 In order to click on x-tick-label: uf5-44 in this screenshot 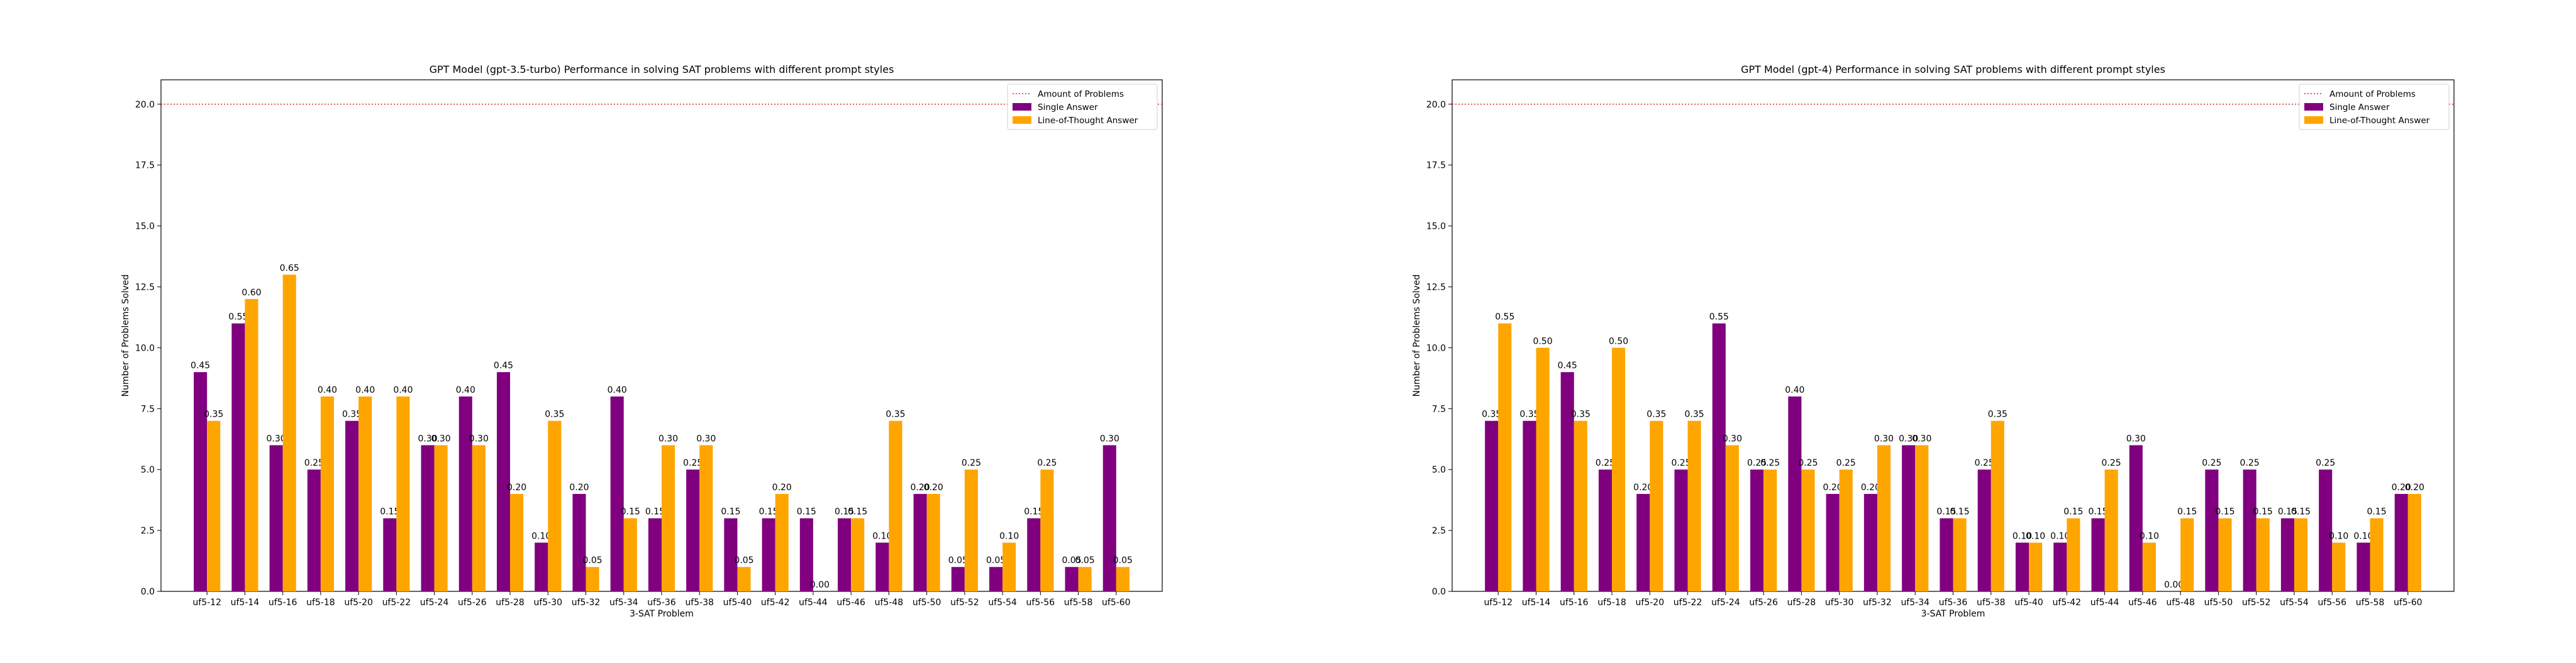, I will do `click(813, 603)`.